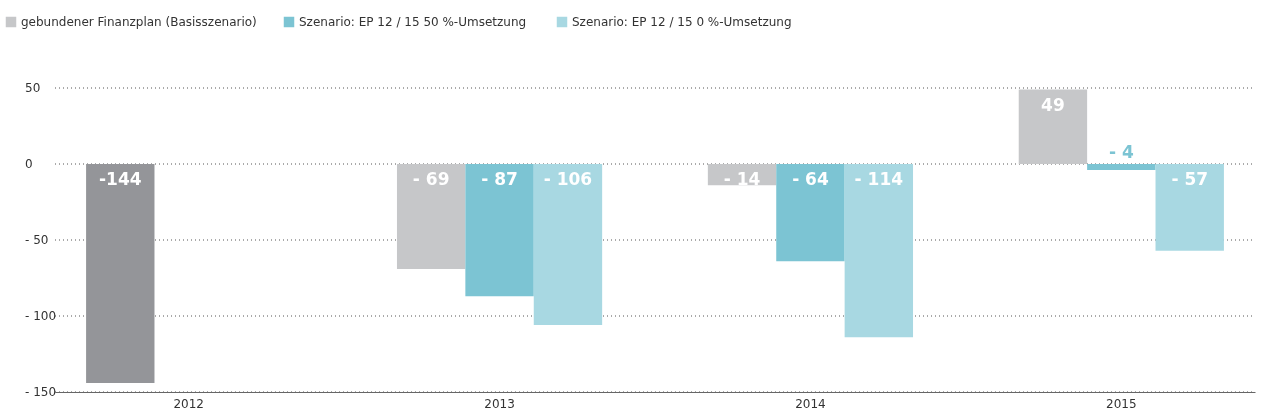 The width and height of the screenshot is (1264, 416). Describe the element at coordinates (810, 403) in the screenshot. I see `x-tick-label: 2014` at that location.